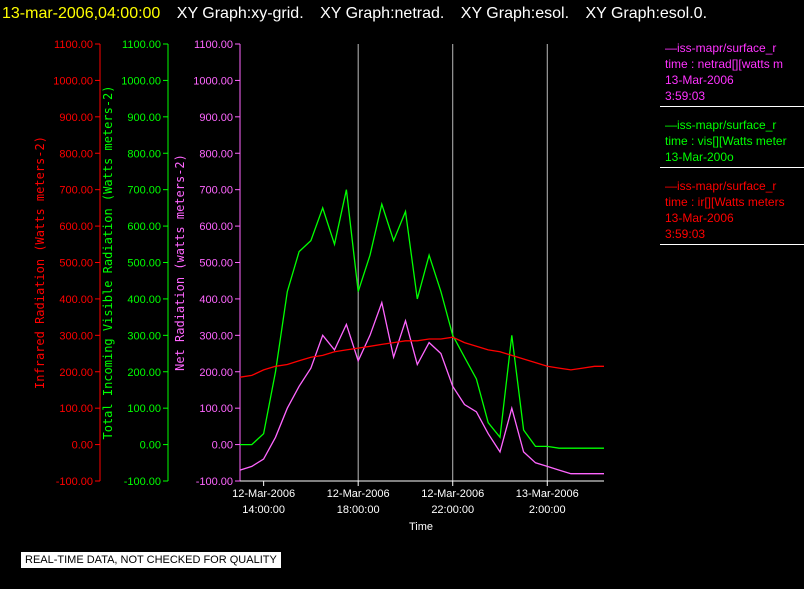 This screenshot has height=589, width=804. I want to click on legend-detail: time : vis[][Watts meter, so click(726, 141).